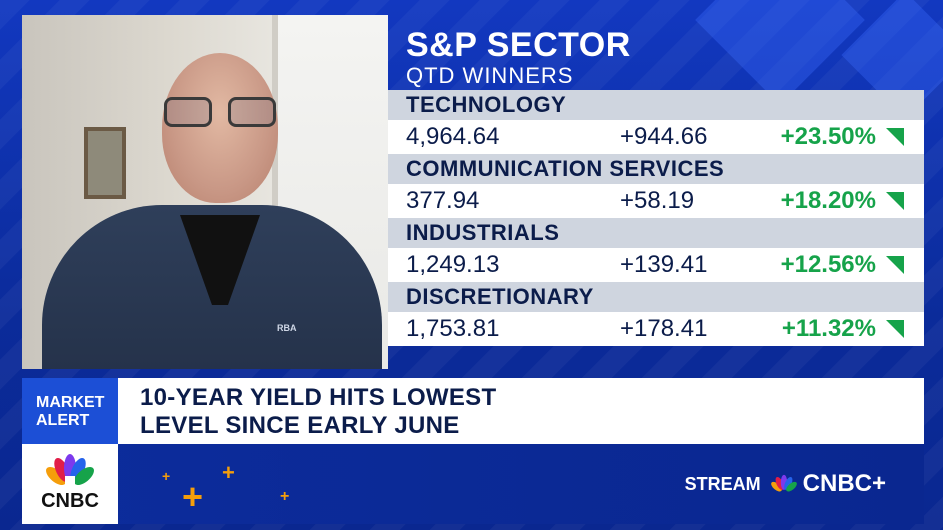 The height and width of the screenshot is (530, 943). What do you see at coordinates (828, 264) in the screenshot?
I see `sector-percent: +12.56%` at bounding box center [828, 264].